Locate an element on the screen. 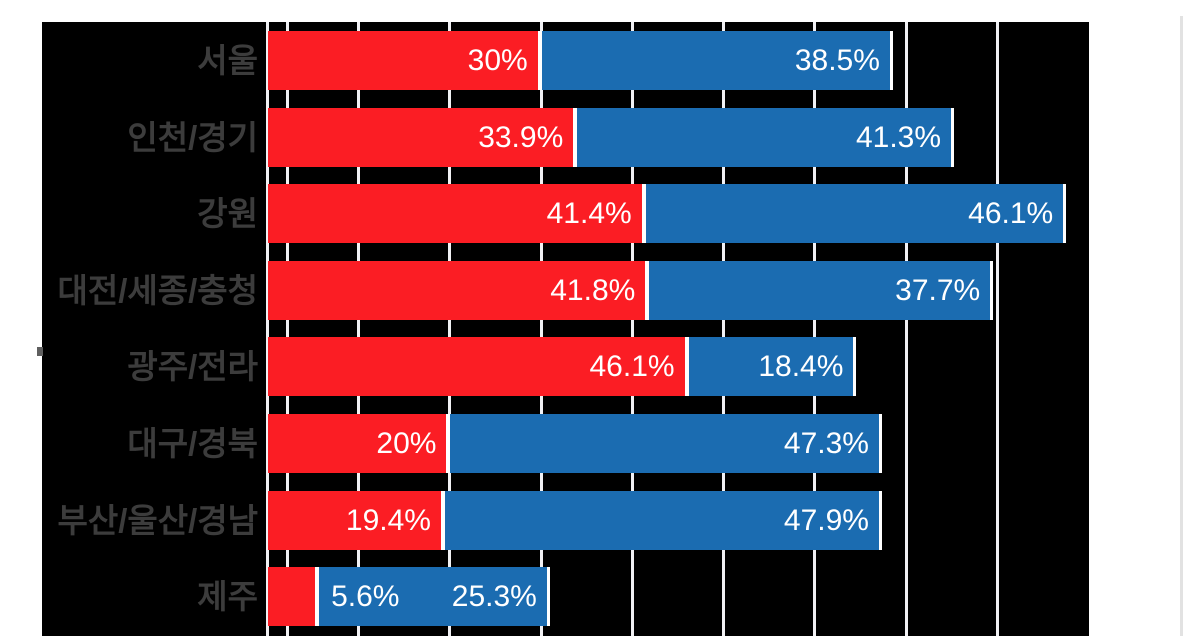 The image size is (1200, 636). bar-segments: 46.1% 18.4% is located at coordinates (562, 367).